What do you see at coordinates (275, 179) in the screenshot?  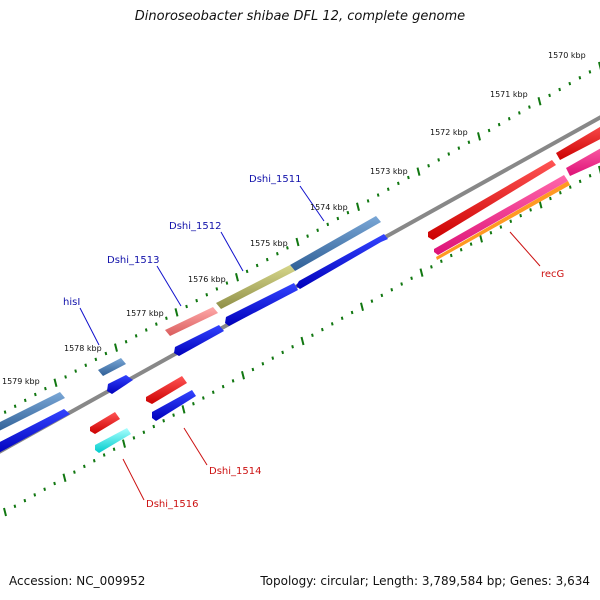 I see `gene-label-dshi-1511: Dshi_1511` at bounding box center [275, 179].